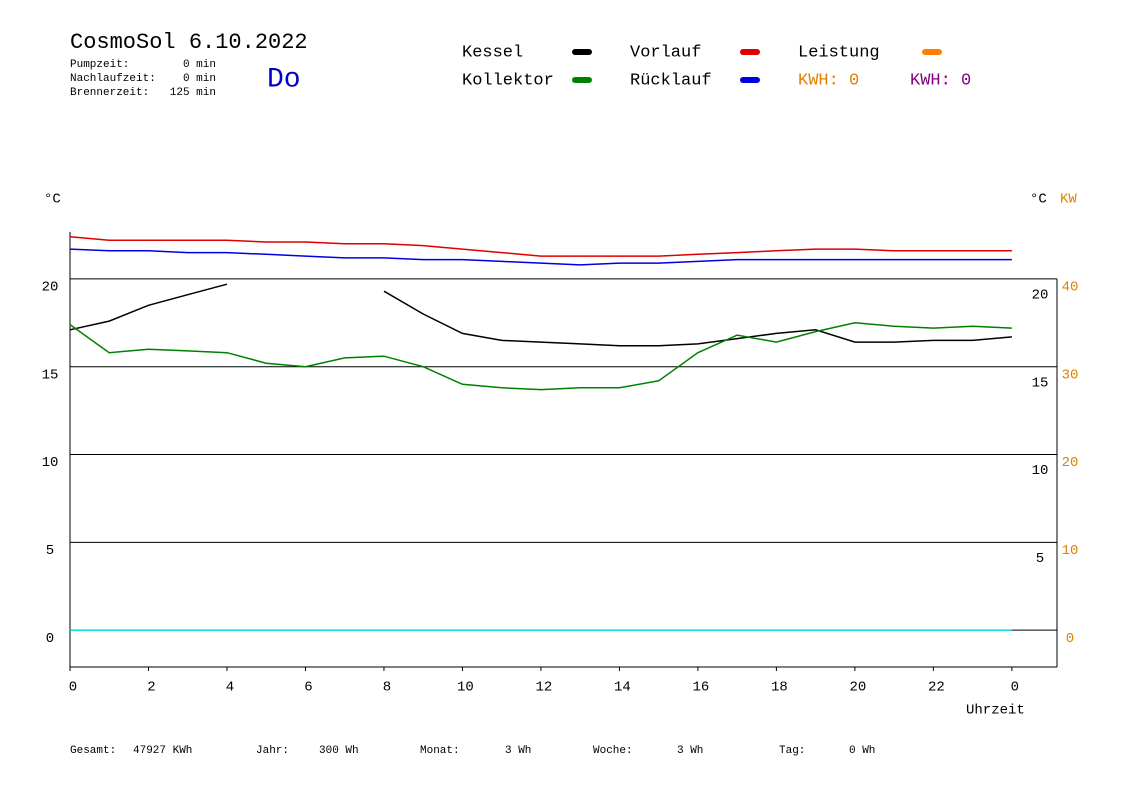  What do you see at coordinates (99, 65) in the screenshot?
I see `info-label: Pumpzeit:` at bounding box center [99, 65].